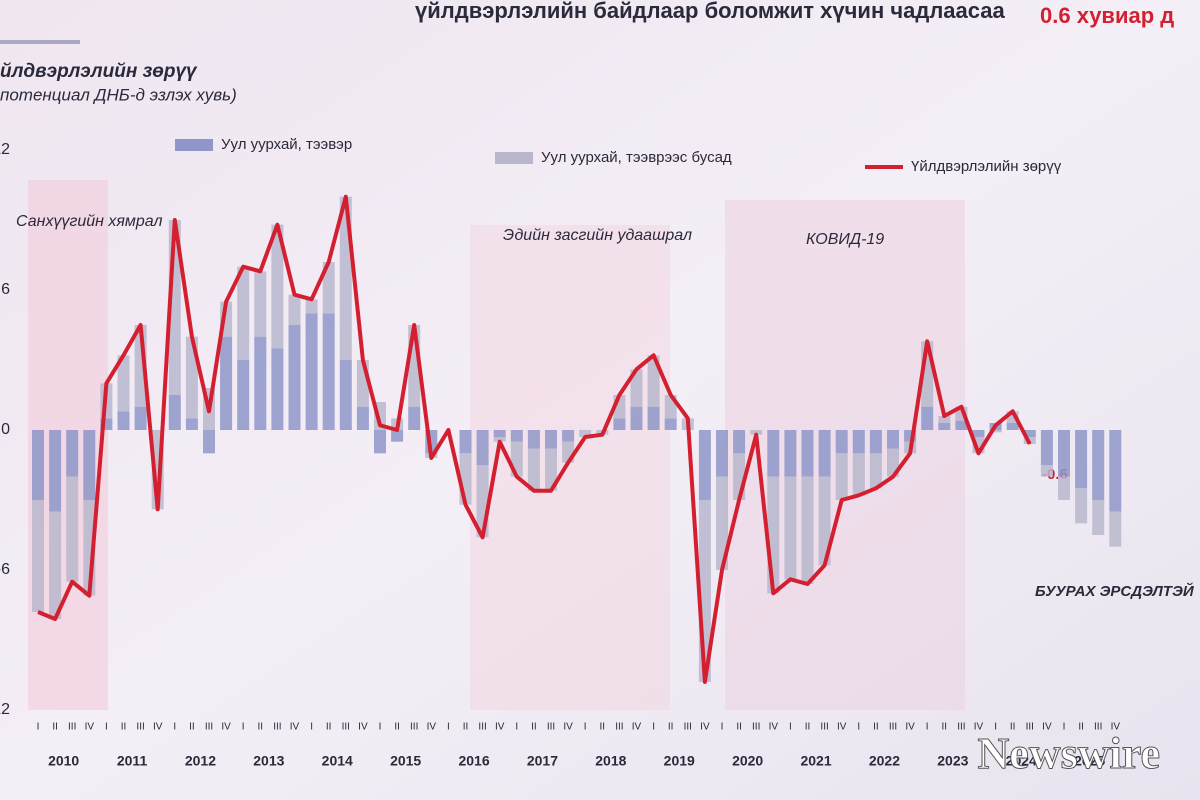 The height and width of the screenshot is (800, 1200). What do you see at coordinates (514, 158) in the screenshot?
I see `legend-swatch` at bounding box center [514, 158].